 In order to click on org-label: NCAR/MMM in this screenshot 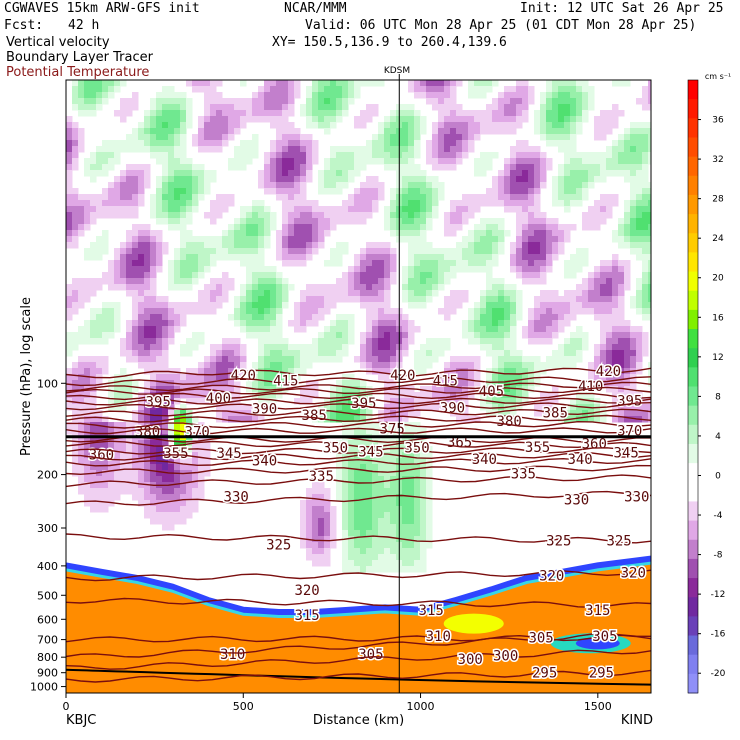, I will do `click(315, 8)`.